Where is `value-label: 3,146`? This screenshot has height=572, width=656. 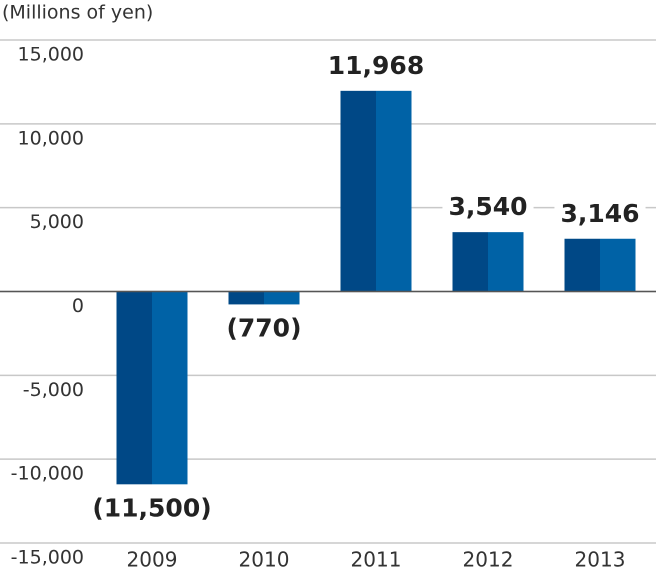
value-label: 3,146 is located at coordinates (599, 213).